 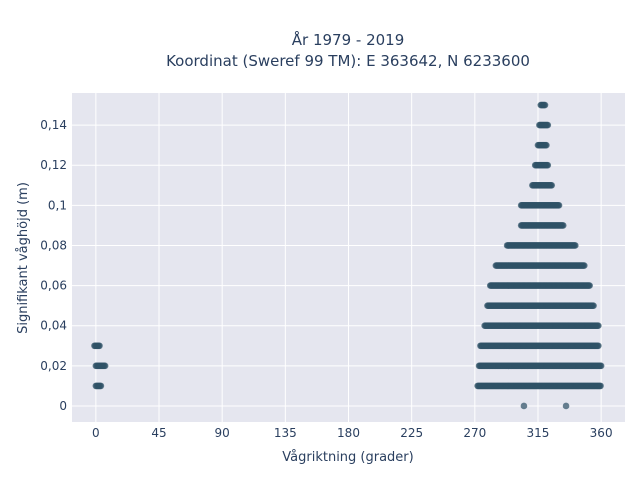 I want to click on y-tick-label: 0,06, so click(x=53, y=286).